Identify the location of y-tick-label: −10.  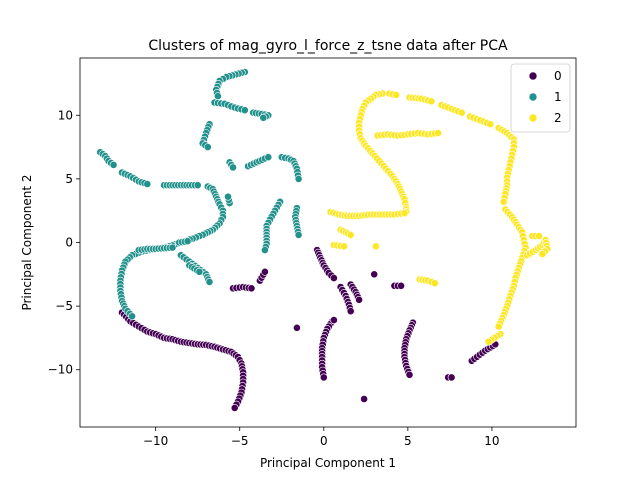
(60, 370).